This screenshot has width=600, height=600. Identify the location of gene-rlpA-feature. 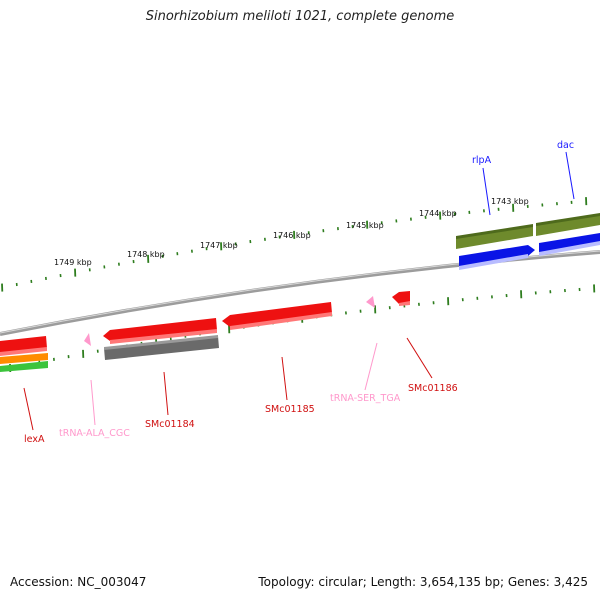
(494, 236).